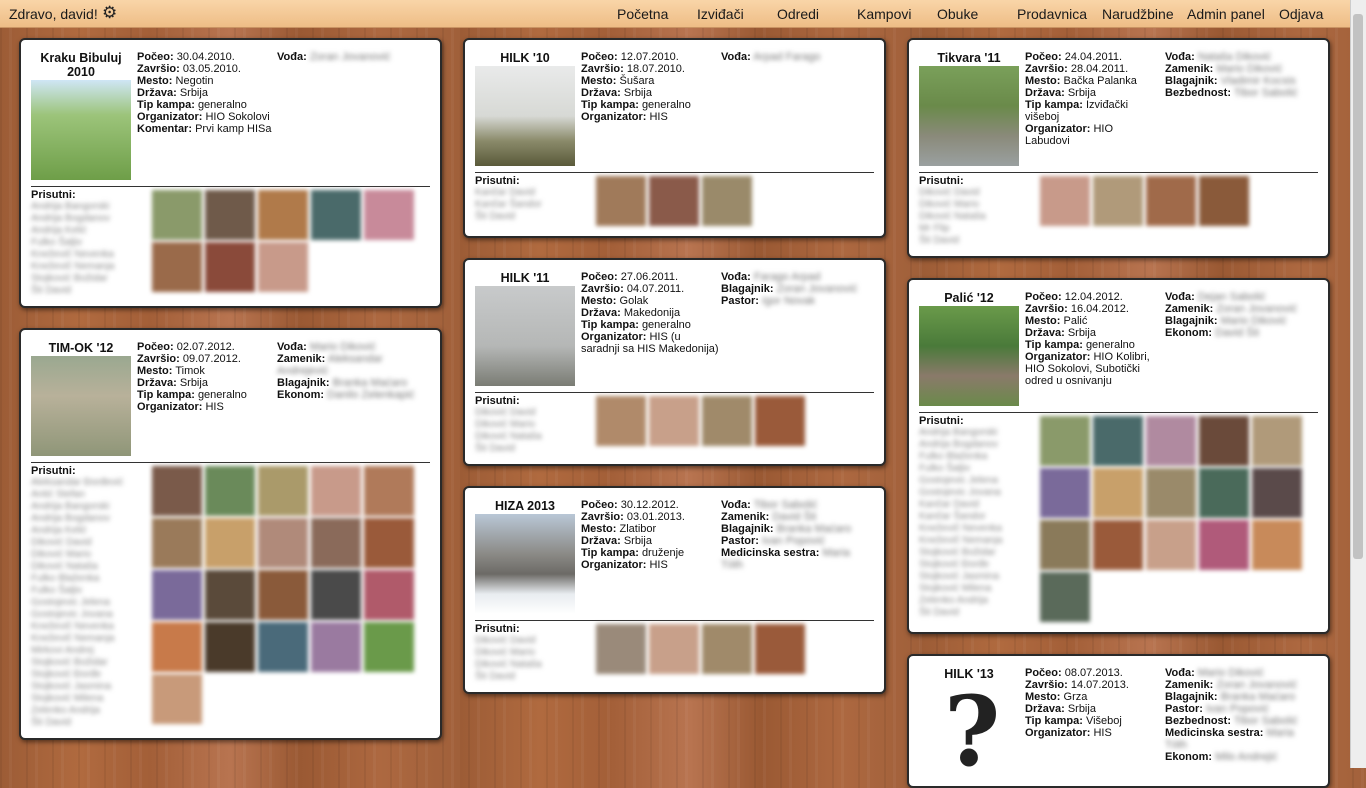 The image size is (1366, 788). I want to click on gear-icon: ⚙, so click(110, 12).